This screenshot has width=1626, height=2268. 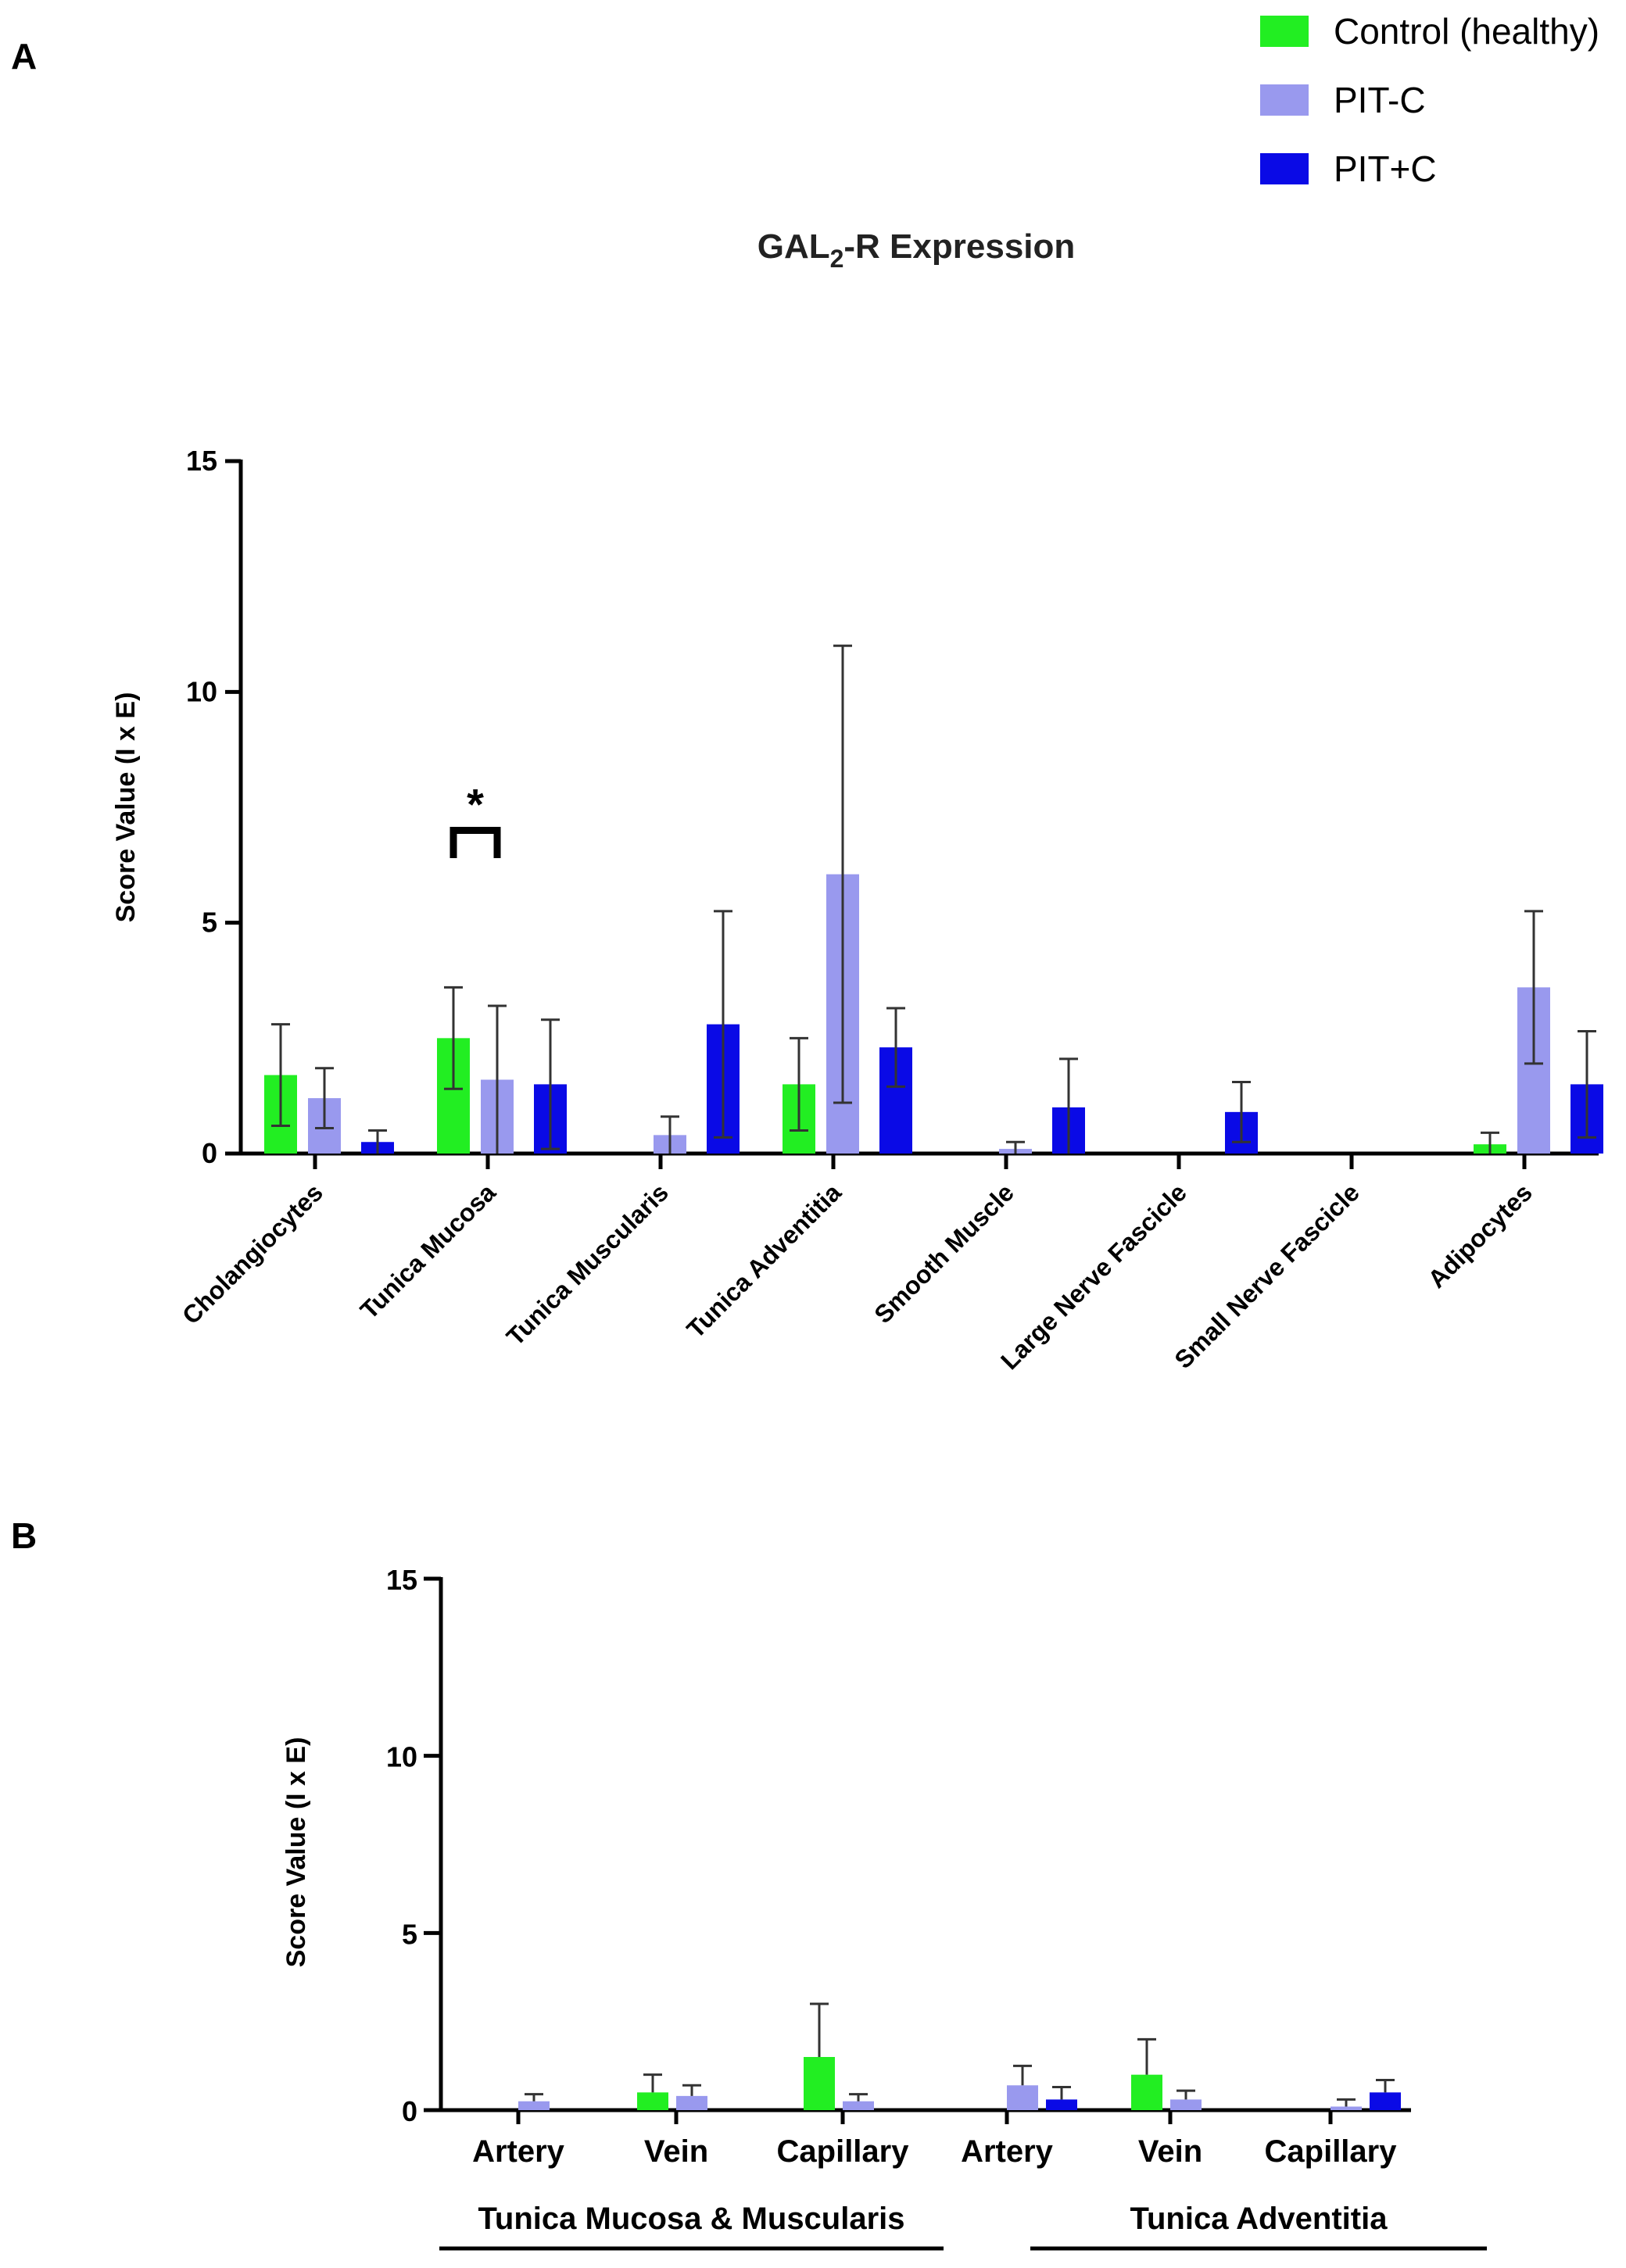 I want to click on x-tick-label-adipocytes: Adipocytes, so click(x=1480, y=1236).